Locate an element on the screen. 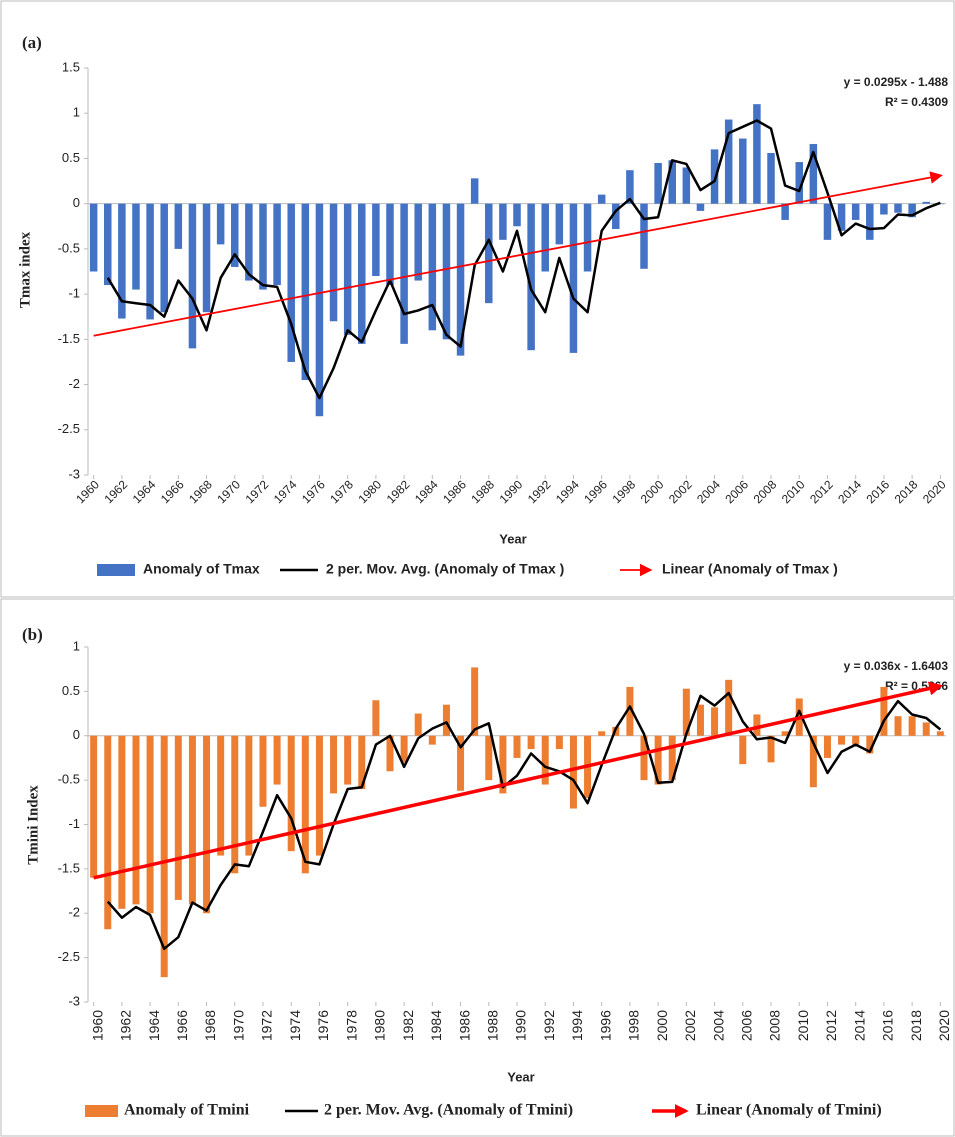 The width and height of the screenshot is (955, 1137). x-tick-label: 1976 is located at coordinates (313, 491).